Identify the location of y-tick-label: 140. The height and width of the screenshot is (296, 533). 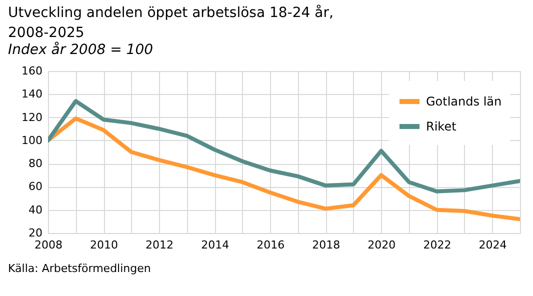
(32, 94).